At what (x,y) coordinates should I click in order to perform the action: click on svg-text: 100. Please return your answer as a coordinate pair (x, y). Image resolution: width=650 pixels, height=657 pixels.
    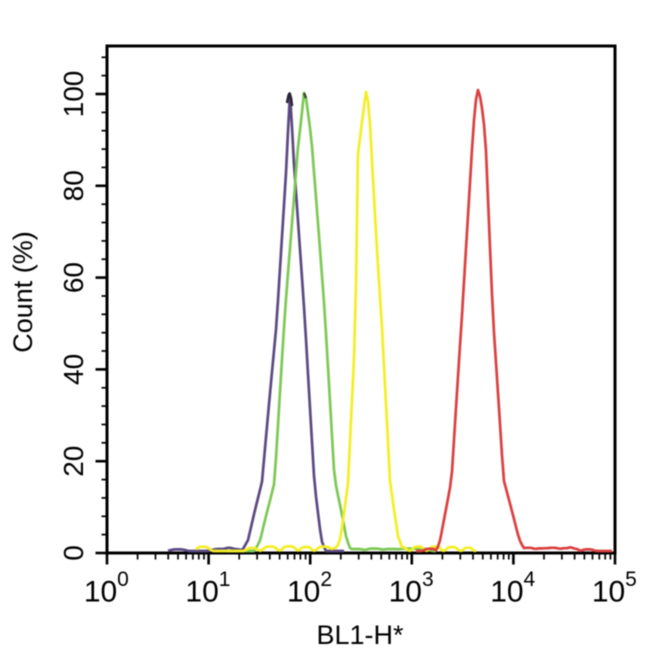
    Looking at the image, I should click on (73, 94).